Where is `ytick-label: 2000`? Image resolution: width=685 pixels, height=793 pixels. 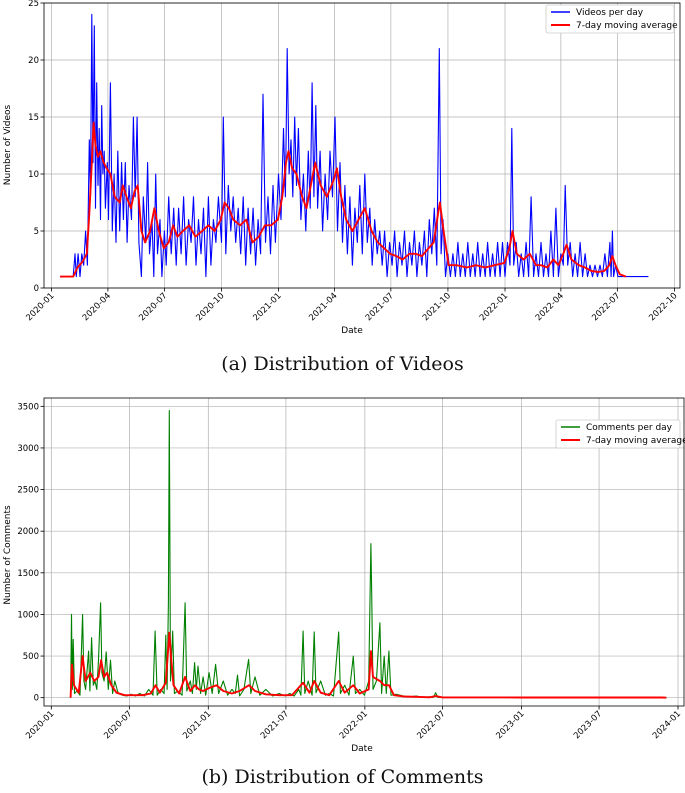
ytick-label: 2000 is located at coordinates (28, 532).